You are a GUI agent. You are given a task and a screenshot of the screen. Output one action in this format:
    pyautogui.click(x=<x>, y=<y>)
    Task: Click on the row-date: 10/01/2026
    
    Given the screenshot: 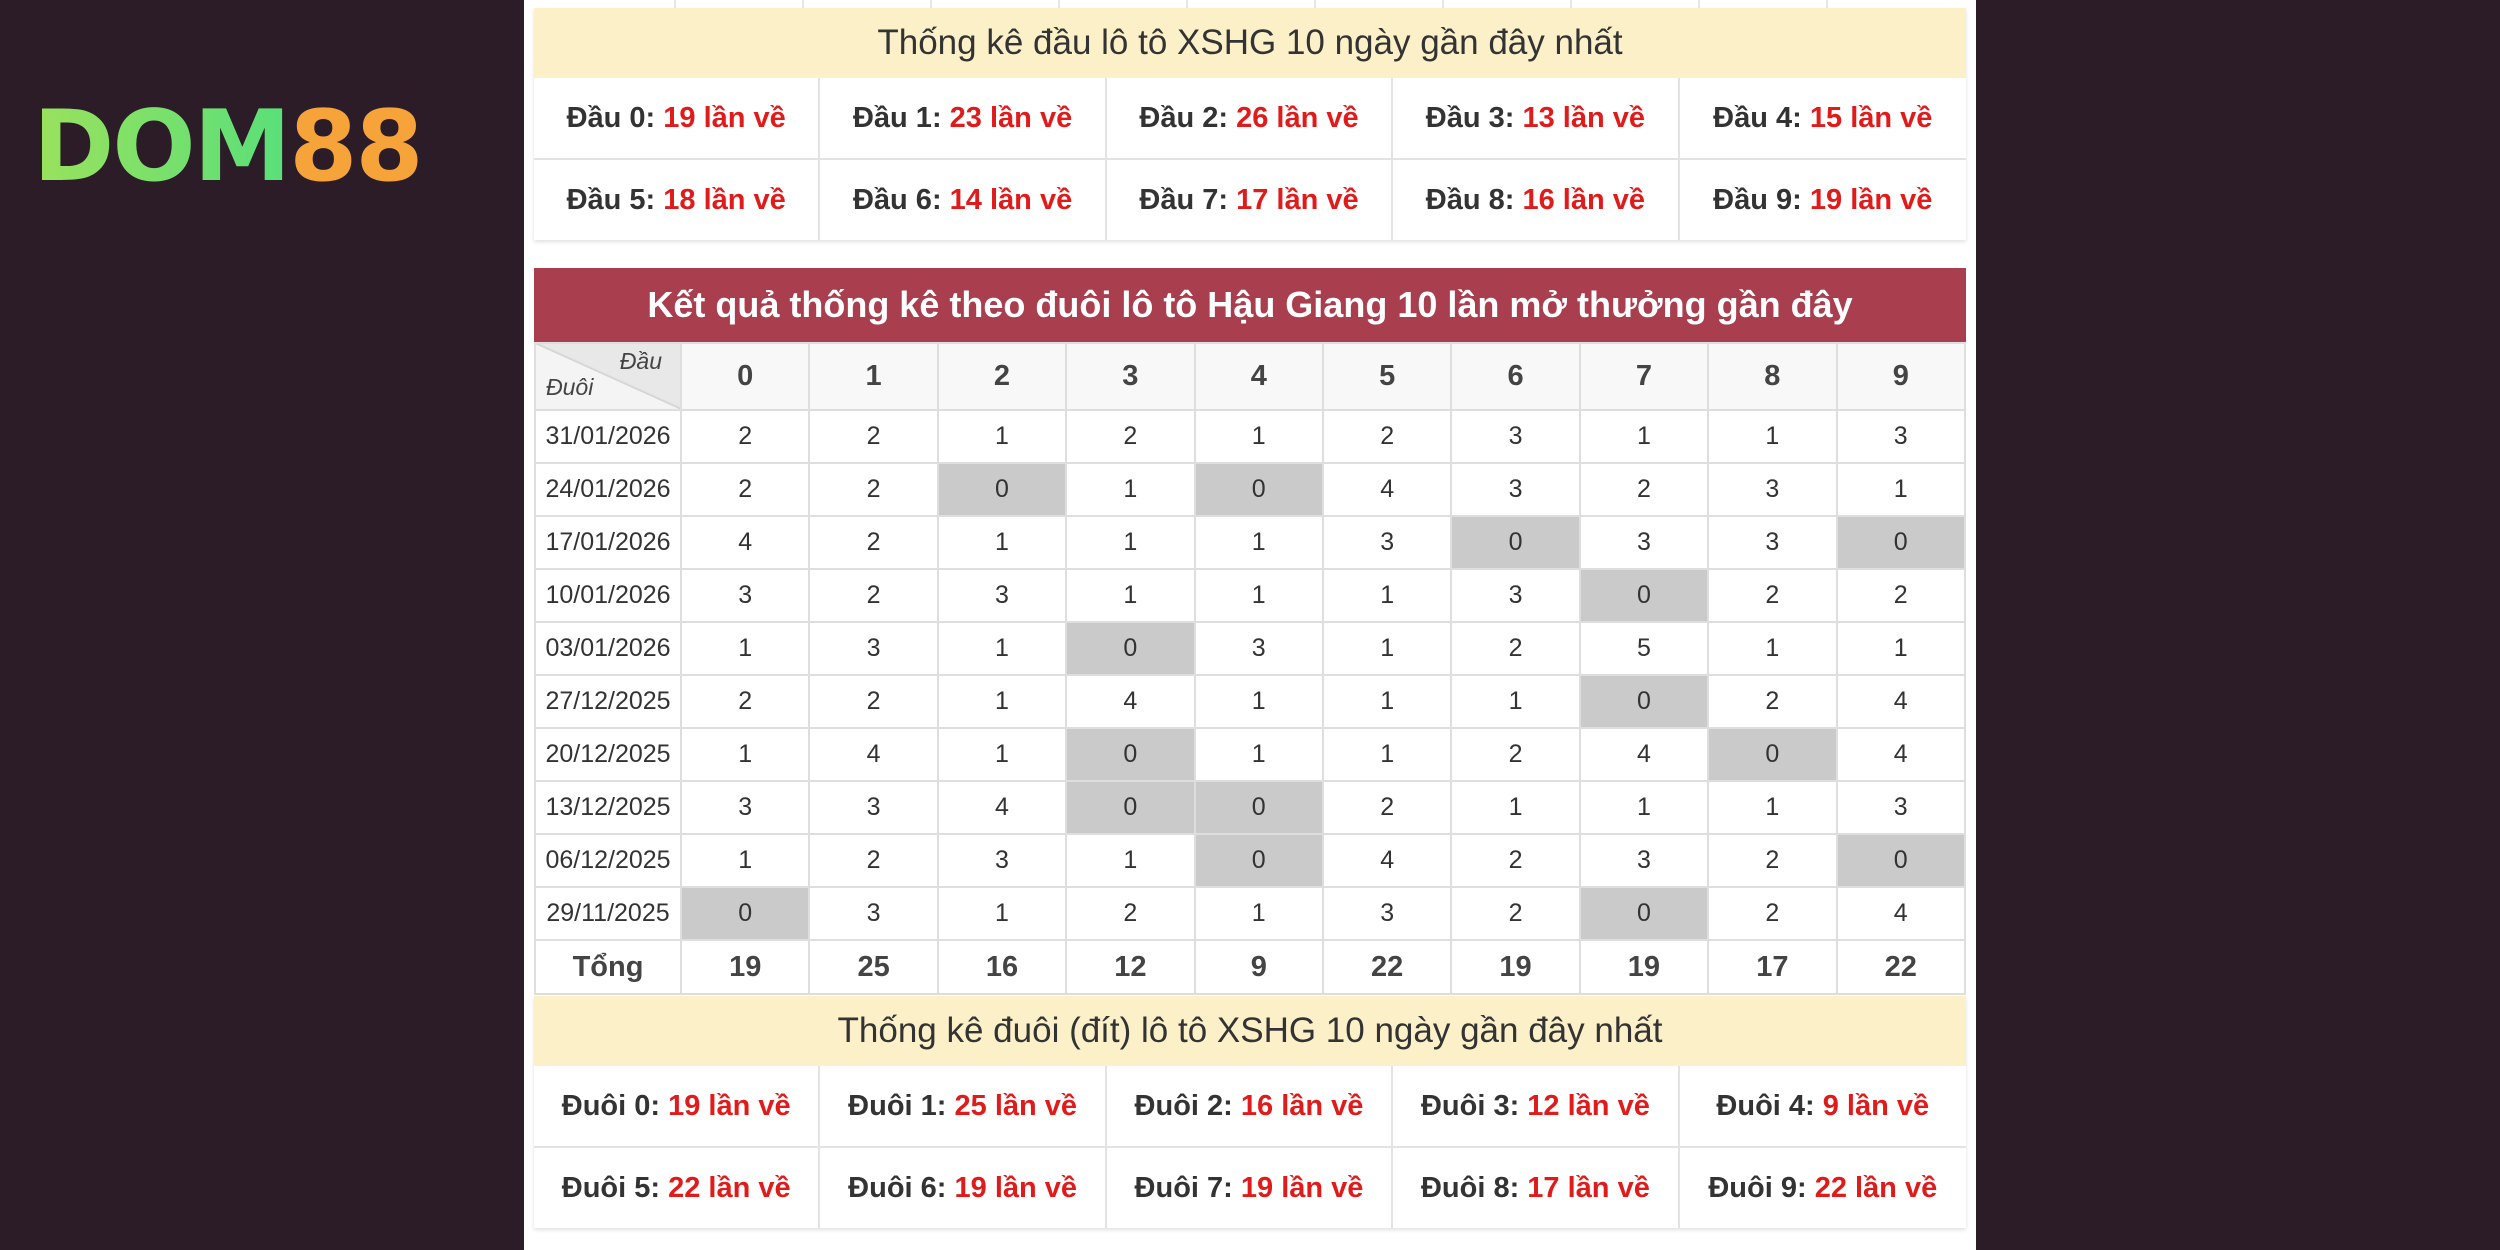 What is the action you would take?
    pyautogui.click(x=608, y=595)
    